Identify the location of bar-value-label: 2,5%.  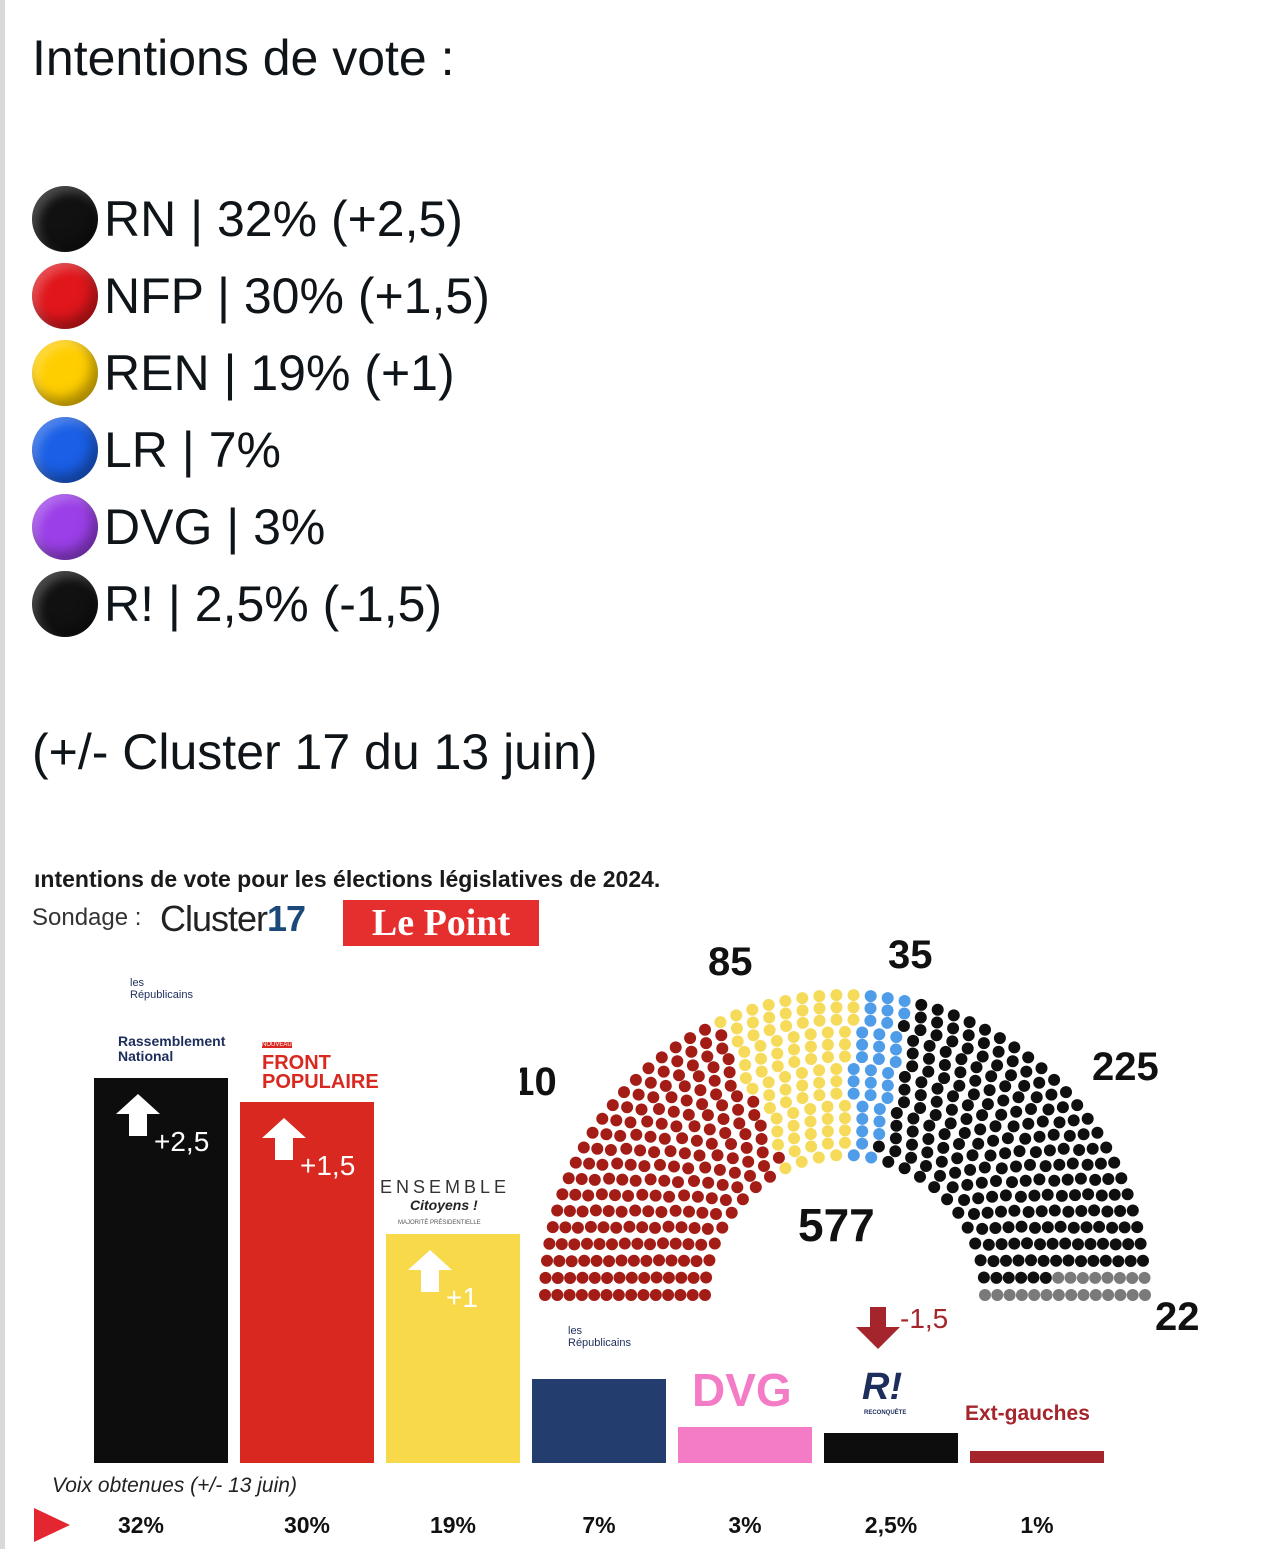
(891, 1525).